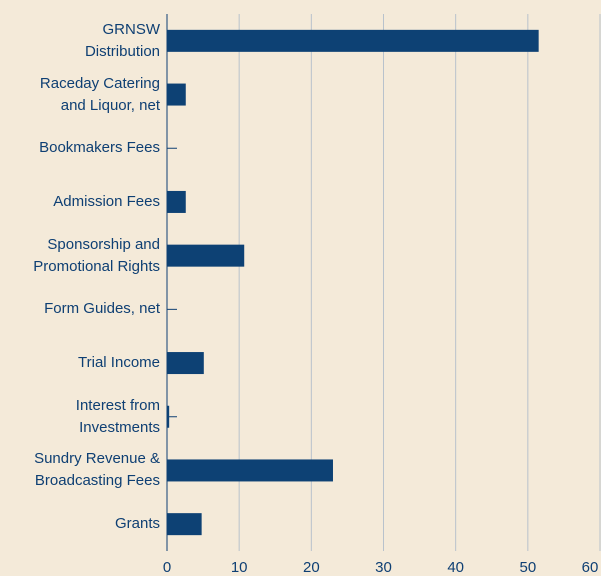 The width and height of the screenshot is (601, 576). What do you see at coordinates (167, 567) in the screenshot?
I see `x-tick-label: 0` at bounding box center [167, 567].